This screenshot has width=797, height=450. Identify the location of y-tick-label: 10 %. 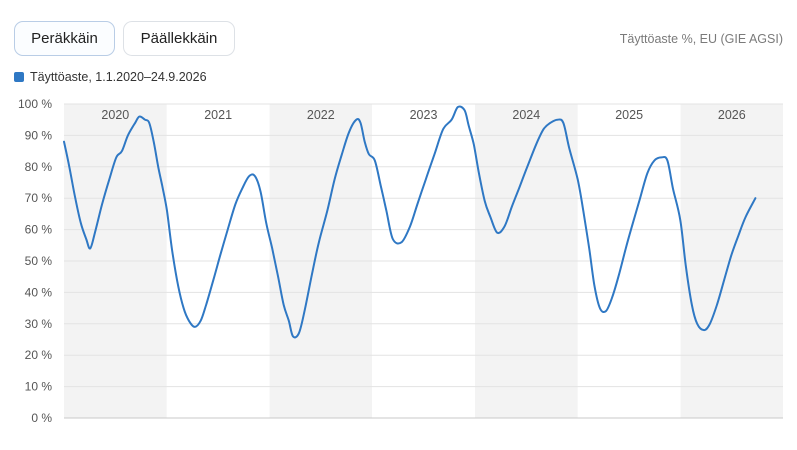
(39, 387).